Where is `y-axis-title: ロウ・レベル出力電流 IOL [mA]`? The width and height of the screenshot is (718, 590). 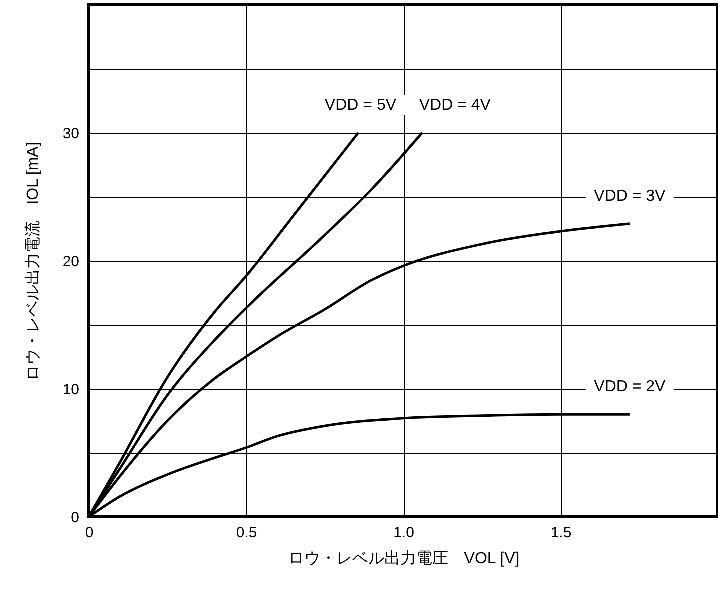
y-axis-title: ロウ・レベル出力電流 IOL [mA] is located at coordinates (33, 261).